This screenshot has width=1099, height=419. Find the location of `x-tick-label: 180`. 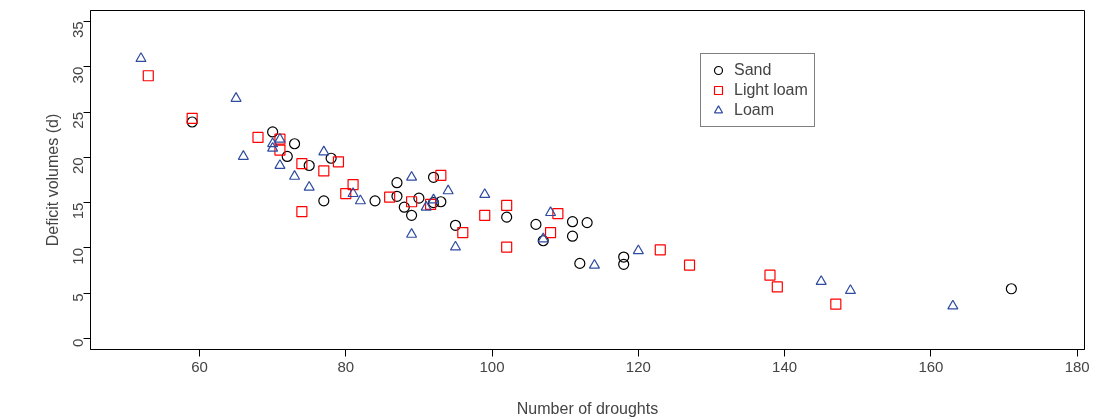

x-tick-label: 180 is located at coordinates (1077, 366).